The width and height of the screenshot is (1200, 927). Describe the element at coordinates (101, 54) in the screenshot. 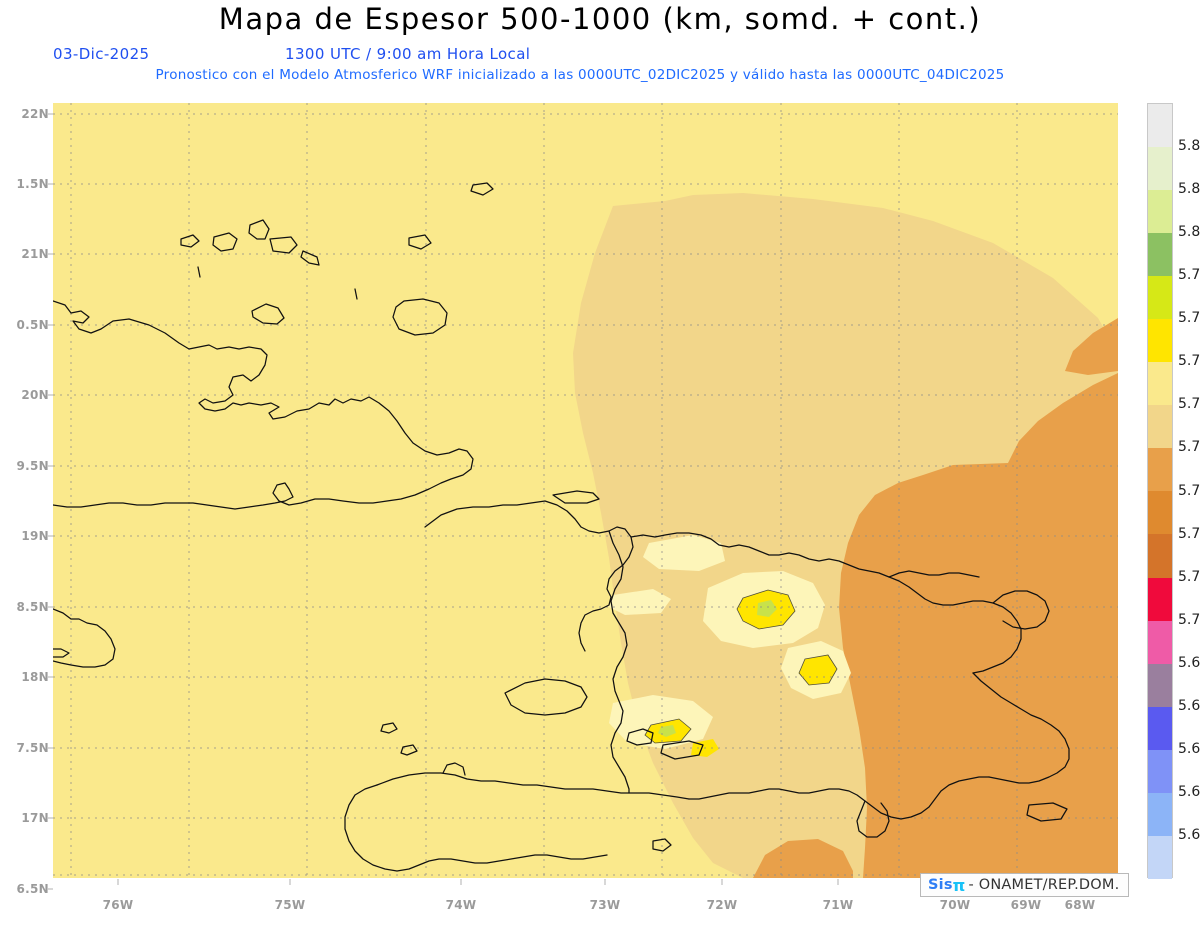

I see `forecast-date: 03-Dic-2025` at that location.